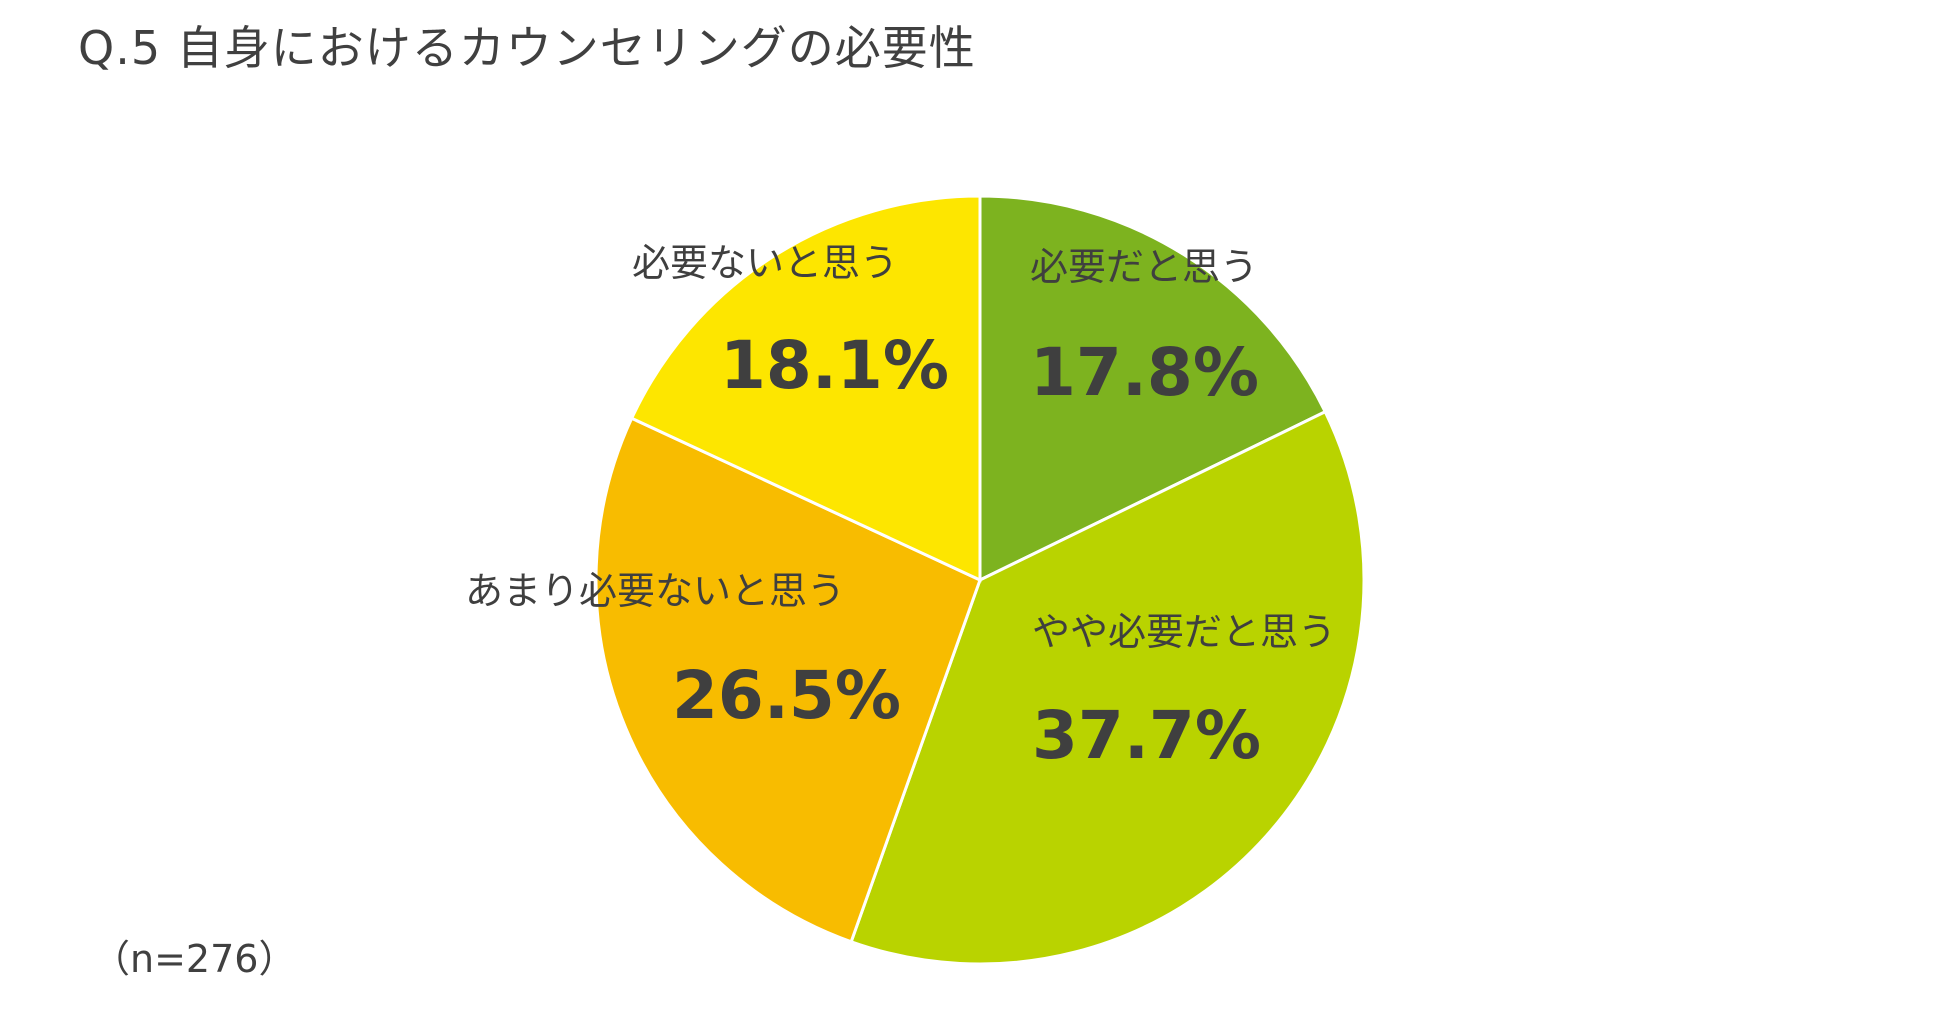 The width and height of the screenshot is (1950, 1032). Describe the element at coordinates (765, 263) in the screenshot. I see `slice-label-hitsuyou-nai: 必要ないと思う` at that location.